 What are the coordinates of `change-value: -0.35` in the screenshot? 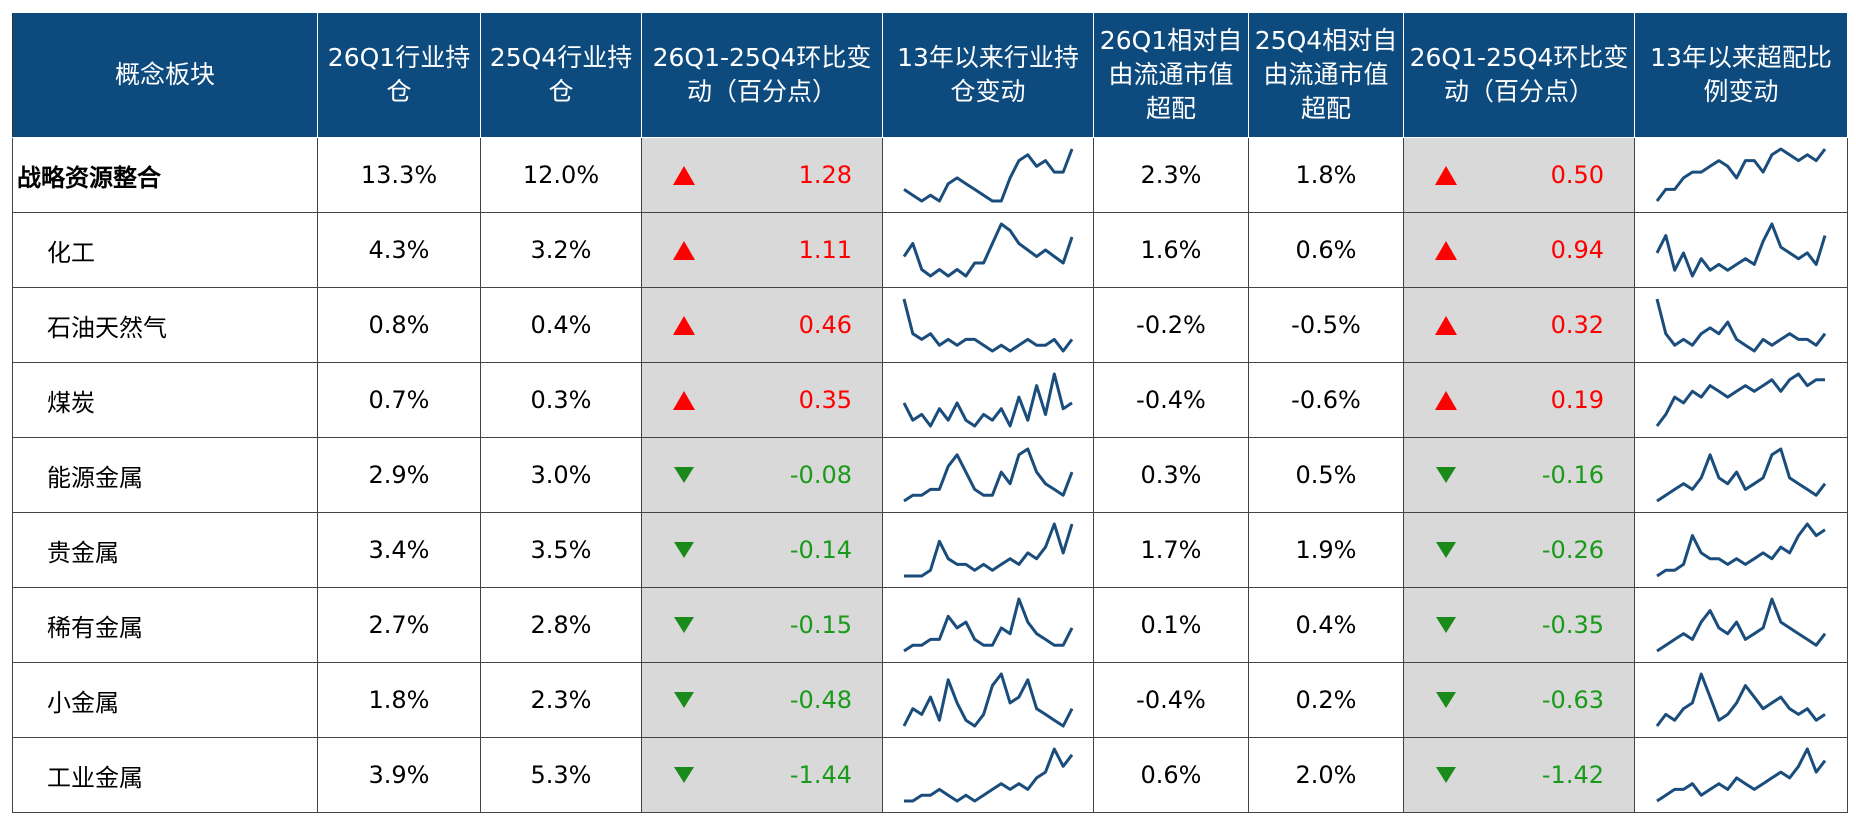 It's located at (1572, 625).